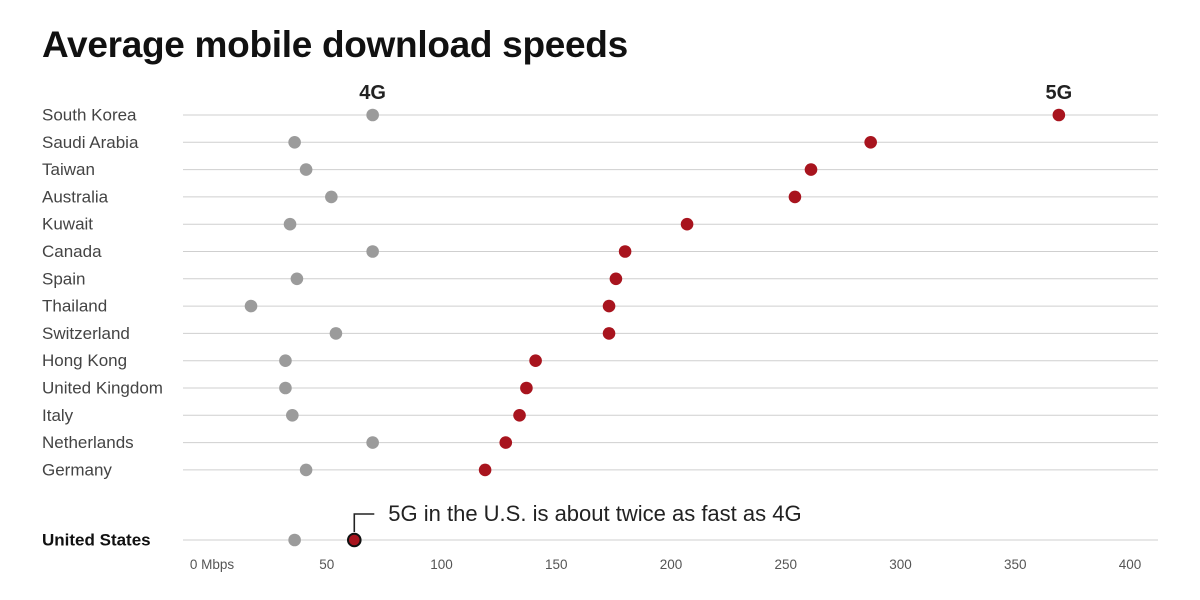 This screenshot has height=600, width=1200. What do you see at coordinates (372, 93) in the screenshot?
I see `series-label-4g: 4G` at bounding box center [372, 93].